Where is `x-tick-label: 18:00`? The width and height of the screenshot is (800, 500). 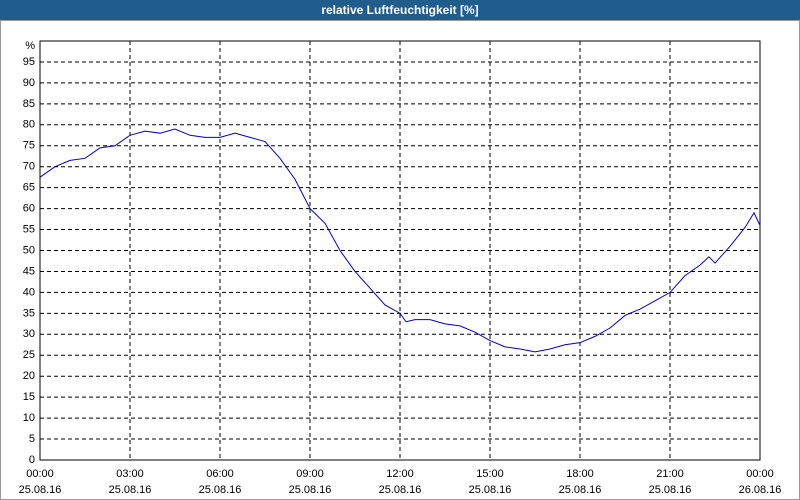
x-tick-label: 18:00 is located at coordinates (580, 474).